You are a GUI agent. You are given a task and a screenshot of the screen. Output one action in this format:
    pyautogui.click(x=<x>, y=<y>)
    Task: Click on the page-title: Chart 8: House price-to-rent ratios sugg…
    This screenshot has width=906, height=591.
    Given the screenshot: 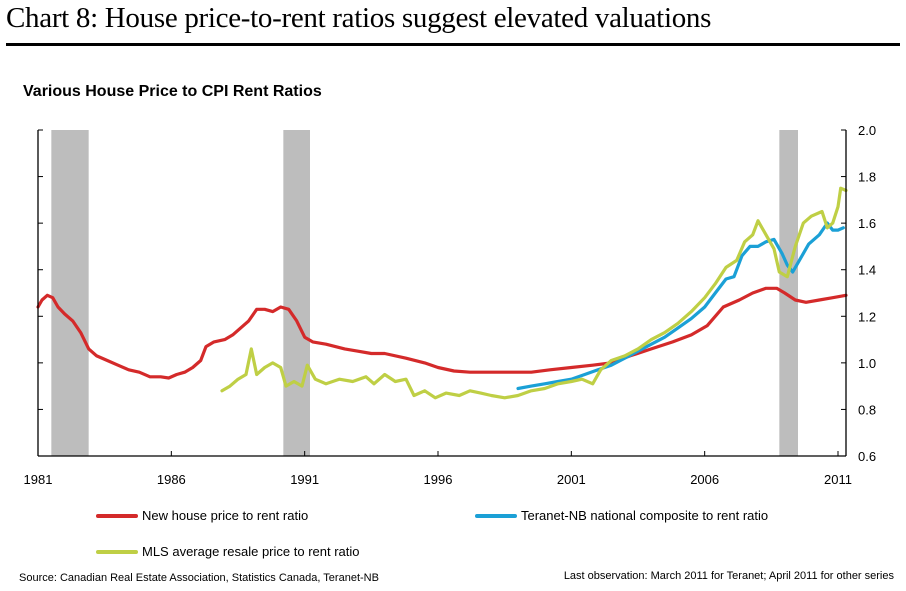 What is the action you would take?
    pyautogui.click(x=359, y=18)
    